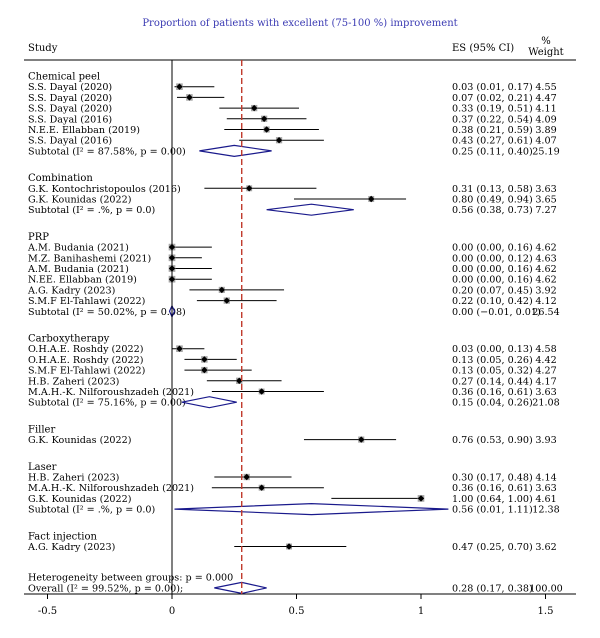 This screenshot has width=600, height=638. Describe the element at coordinates (492, 290) in the screenshot. I see `es-ci-text: 0.20 (0.07, 0.45)` at that location.